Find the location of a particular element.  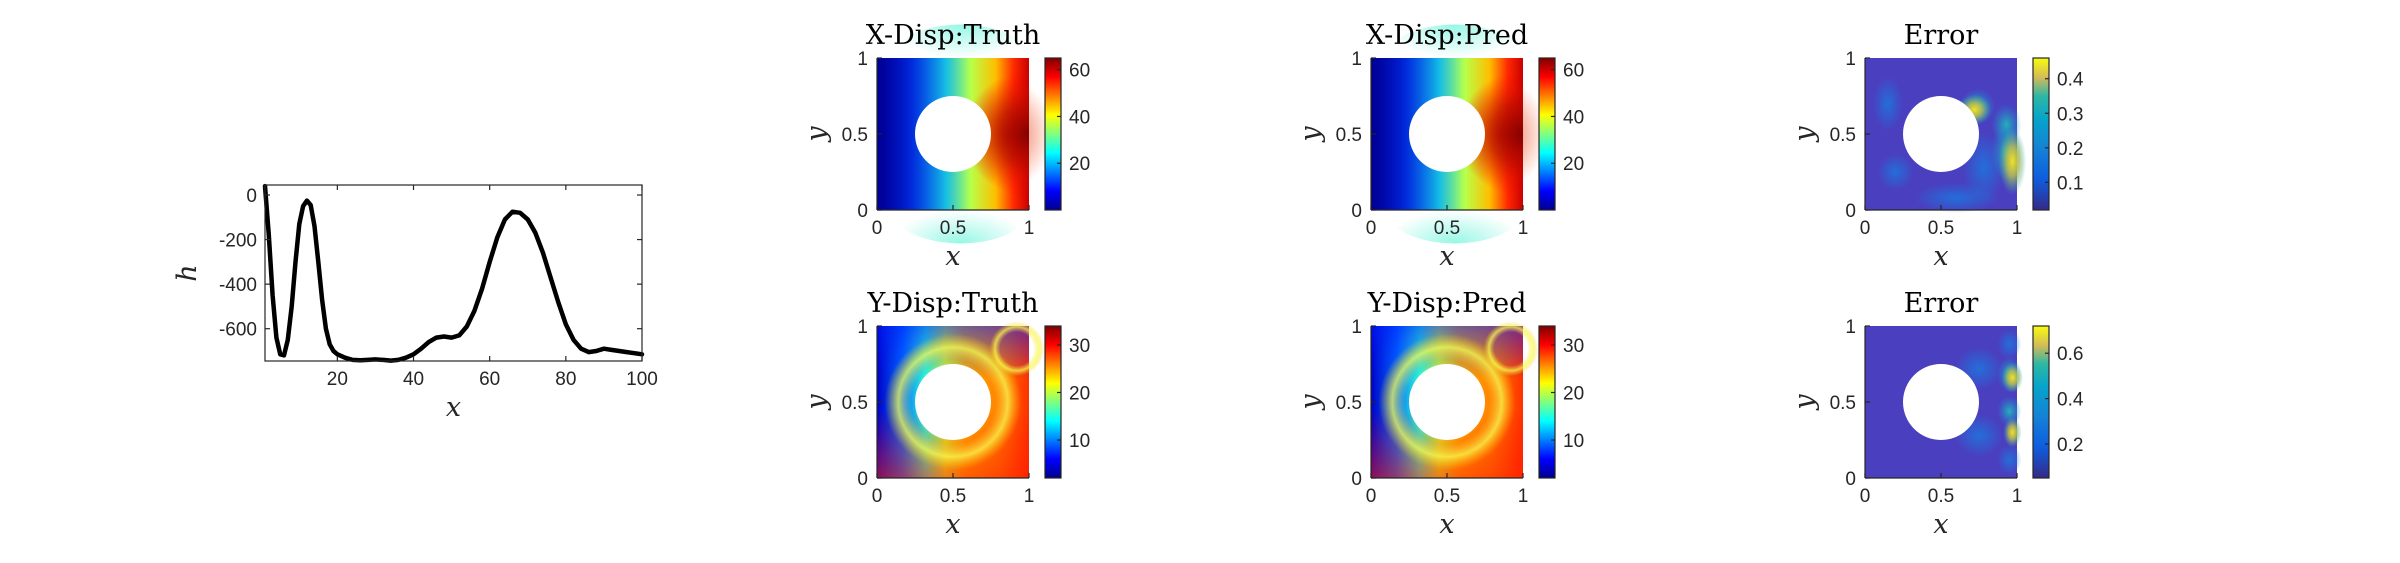

heatmap-panel-2: X-Disp:Pred 0 0.5 1 0 0.5 1 x y 20 40 60 is located at coordinates (1439, 146).